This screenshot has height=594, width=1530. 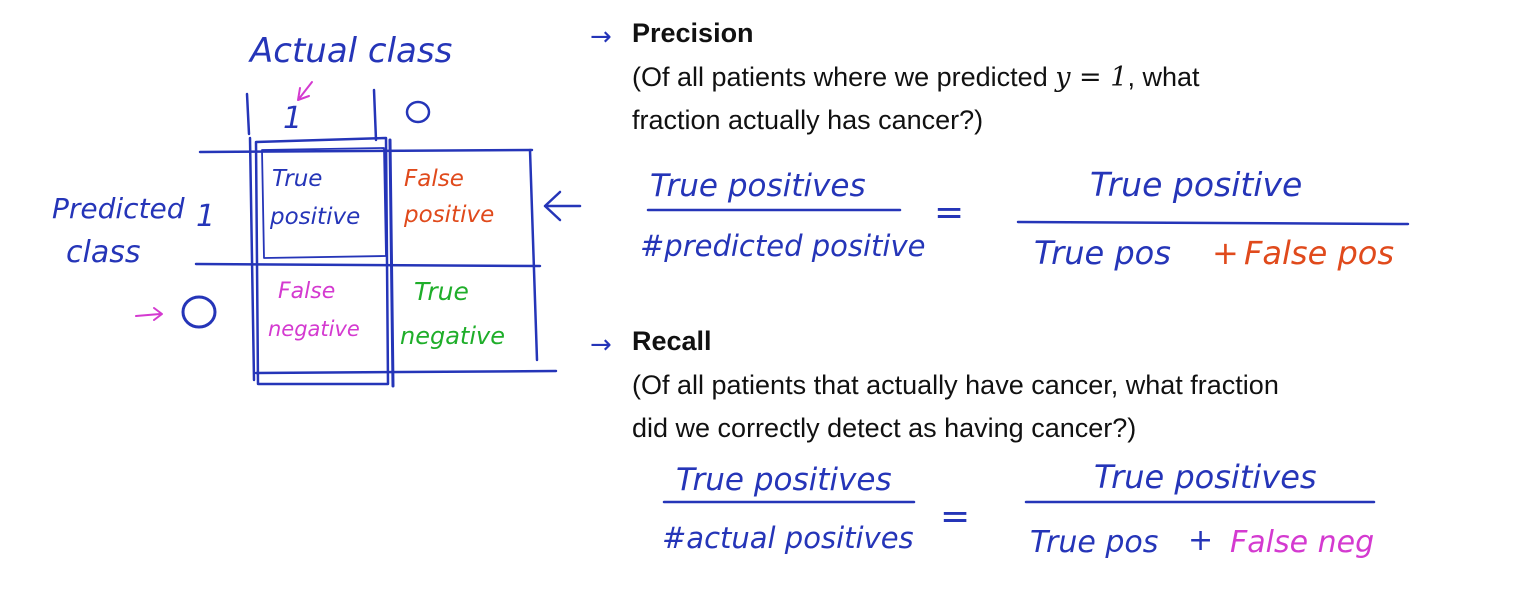 What do you see at coordinates (949, 212) in the screenshot?
I see `precision-equals: =` at bounding box center [949, 212].